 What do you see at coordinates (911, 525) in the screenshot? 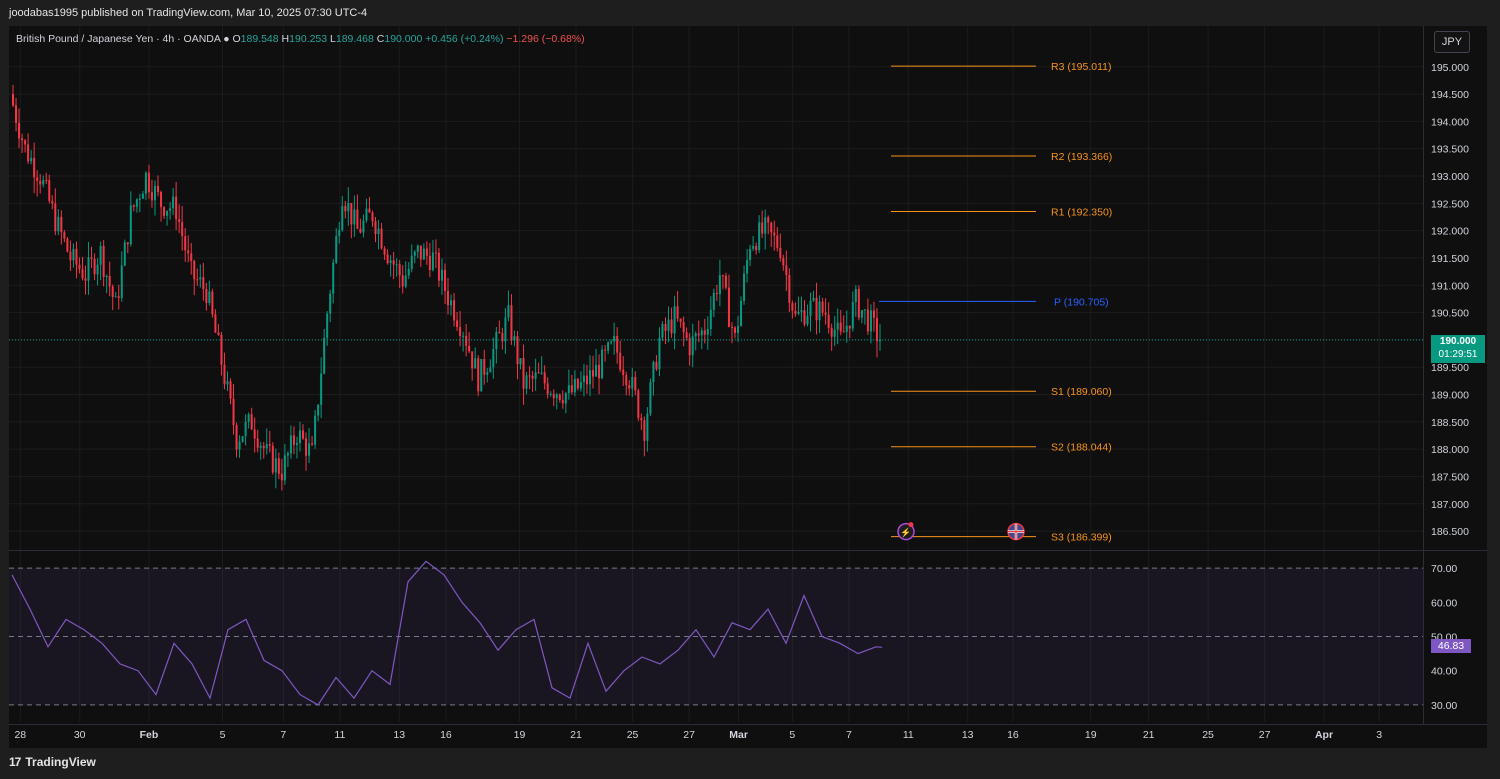
I see `event-dot` at bounding box center [911, 525].